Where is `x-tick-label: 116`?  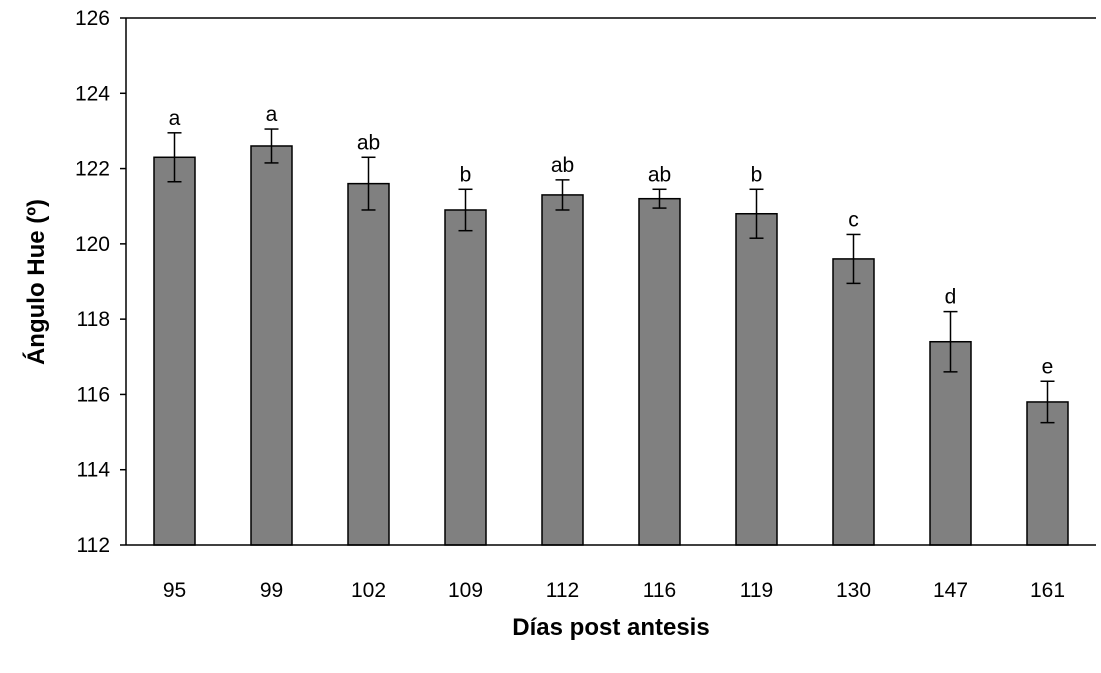 x-tick-label: 116 is located at coordinates (659, 590).